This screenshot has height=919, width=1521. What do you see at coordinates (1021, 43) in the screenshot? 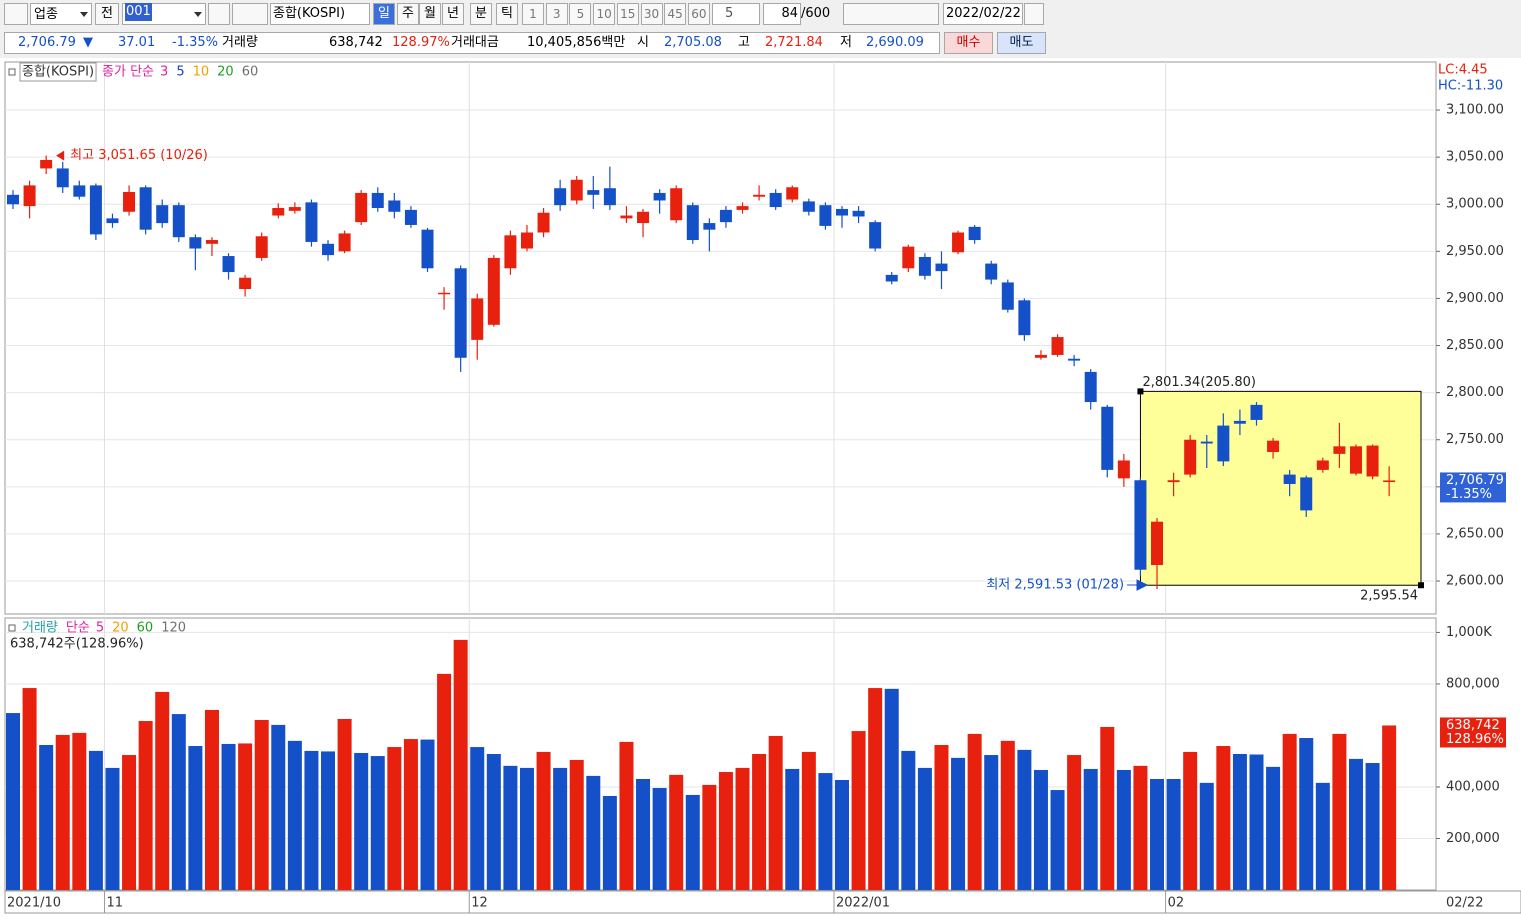
I see `sell-button: 매도` at bounding box center [1021, 43].